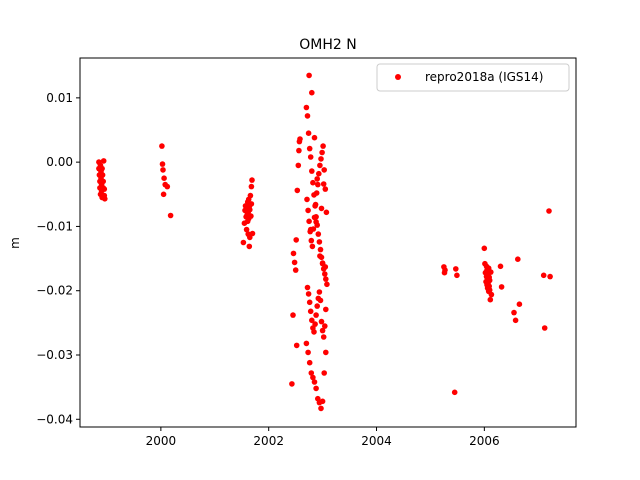  I want to click on chart-title: OMH2 N, so click(327, 45).